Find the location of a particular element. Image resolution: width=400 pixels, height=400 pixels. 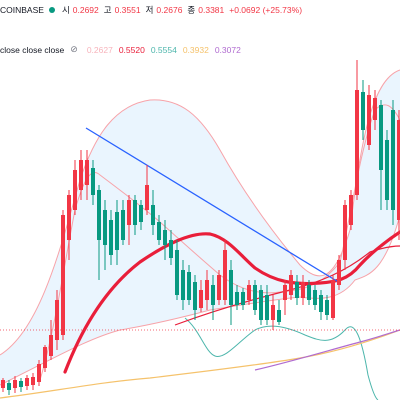

low-label: 저 is located at coordinates (149, 10).